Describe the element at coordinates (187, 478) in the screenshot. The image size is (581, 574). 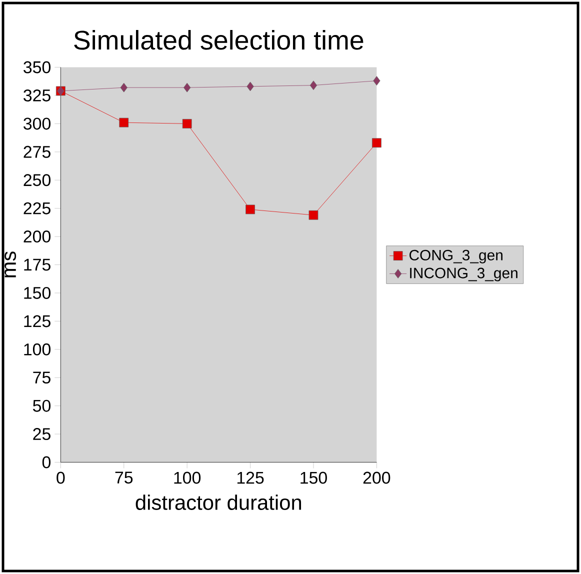
I see `x-tick-label: 100` at that location.